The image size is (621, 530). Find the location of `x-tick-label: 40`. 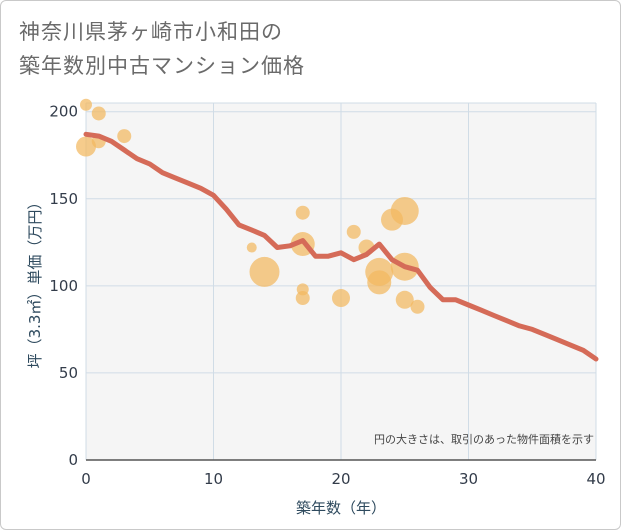

x-tick-label: 40 is located at coordinates (595, 479).